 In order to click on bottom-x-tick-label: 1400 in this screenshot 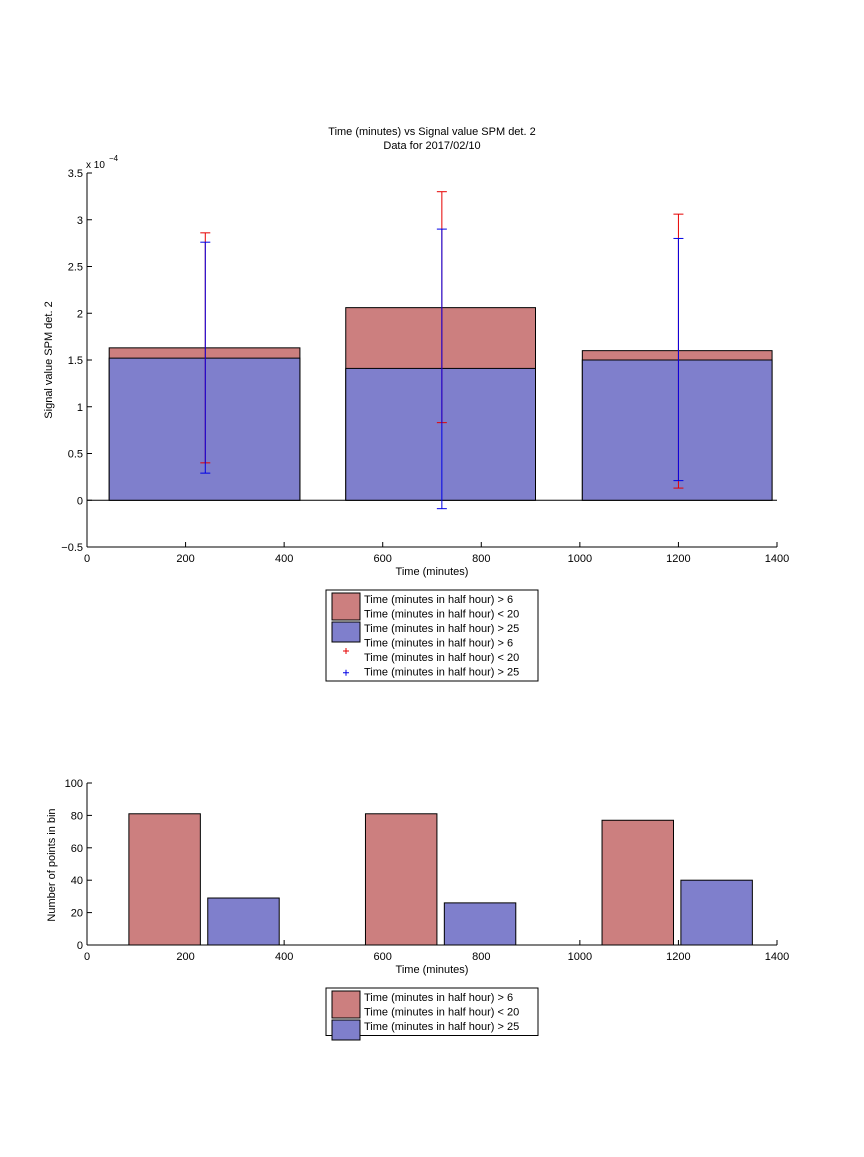, I will do `click(777, 957)`.